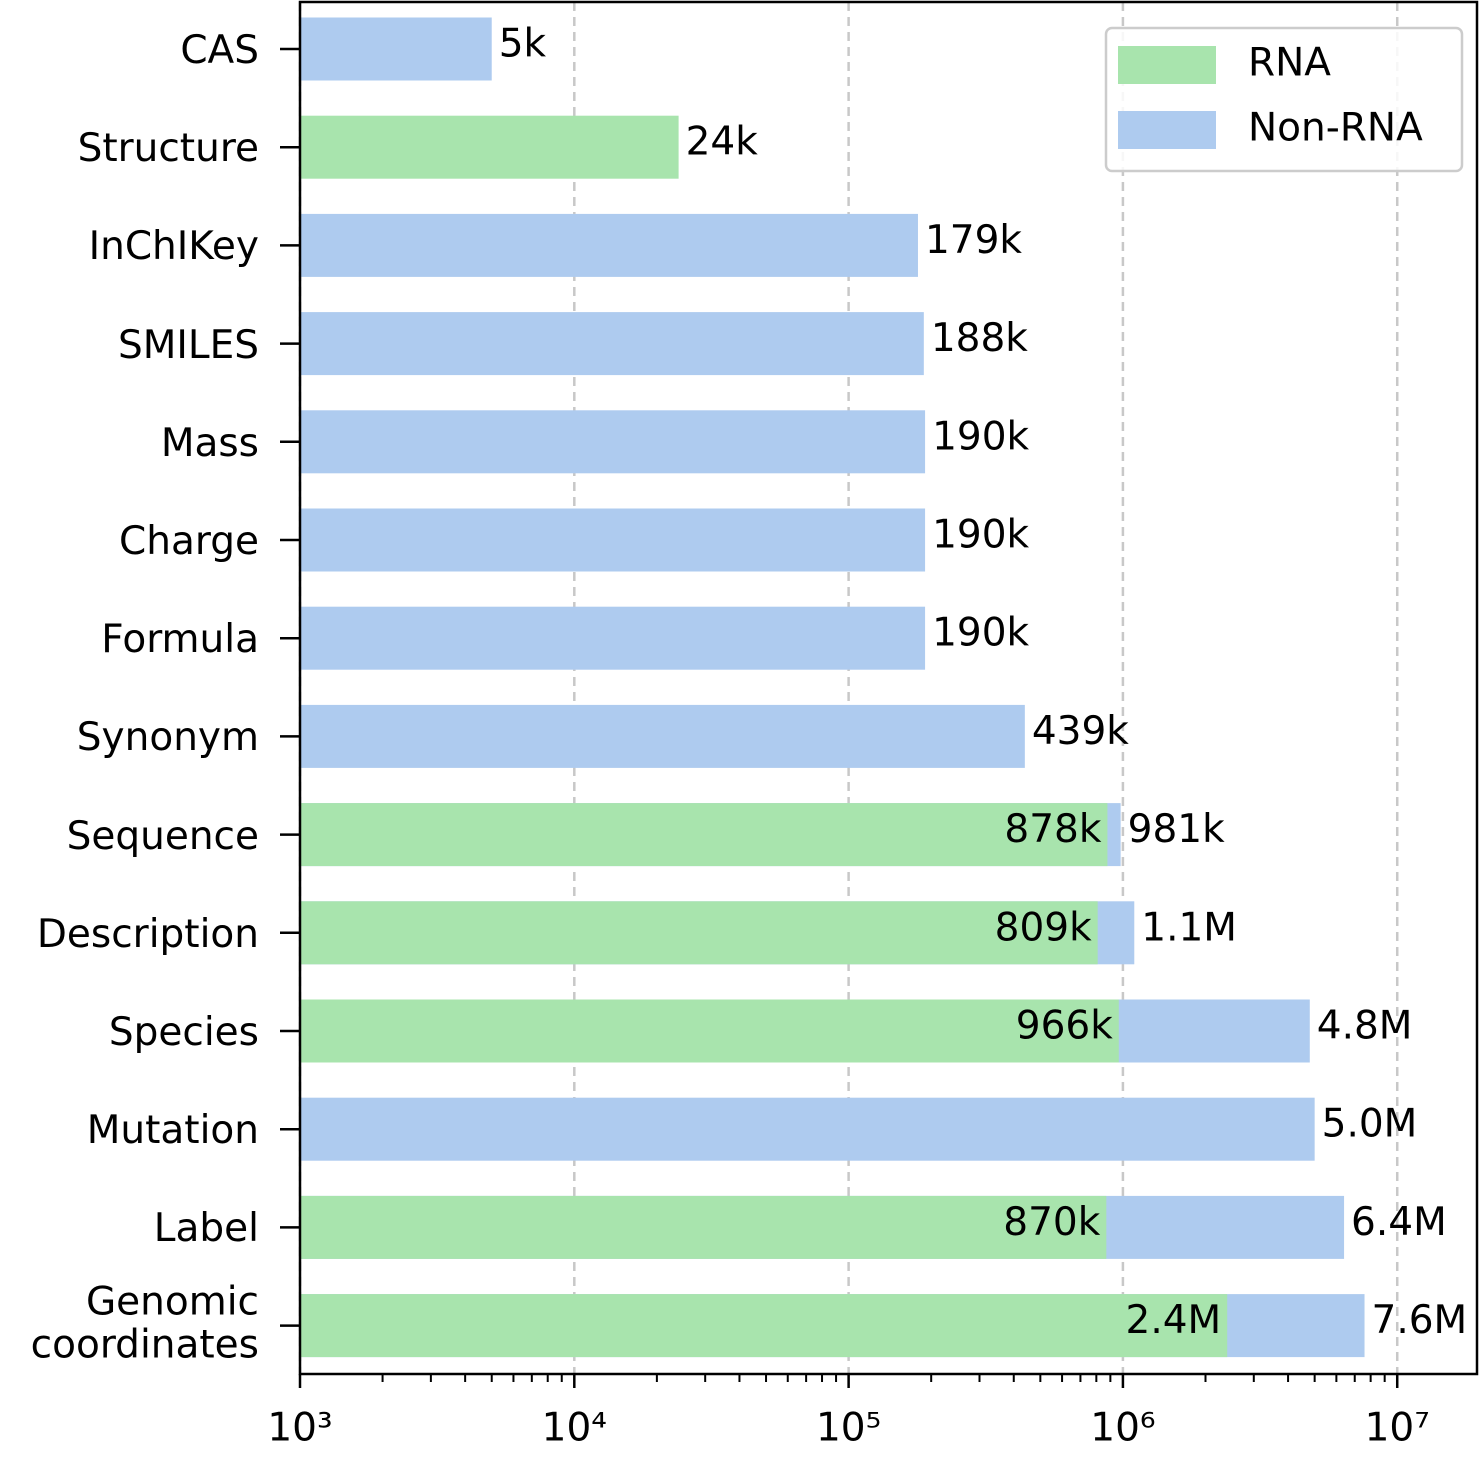 This screenshot has height=1458, width=1479. I want to click on value-label: 7.6M, so click(1420, 1320).